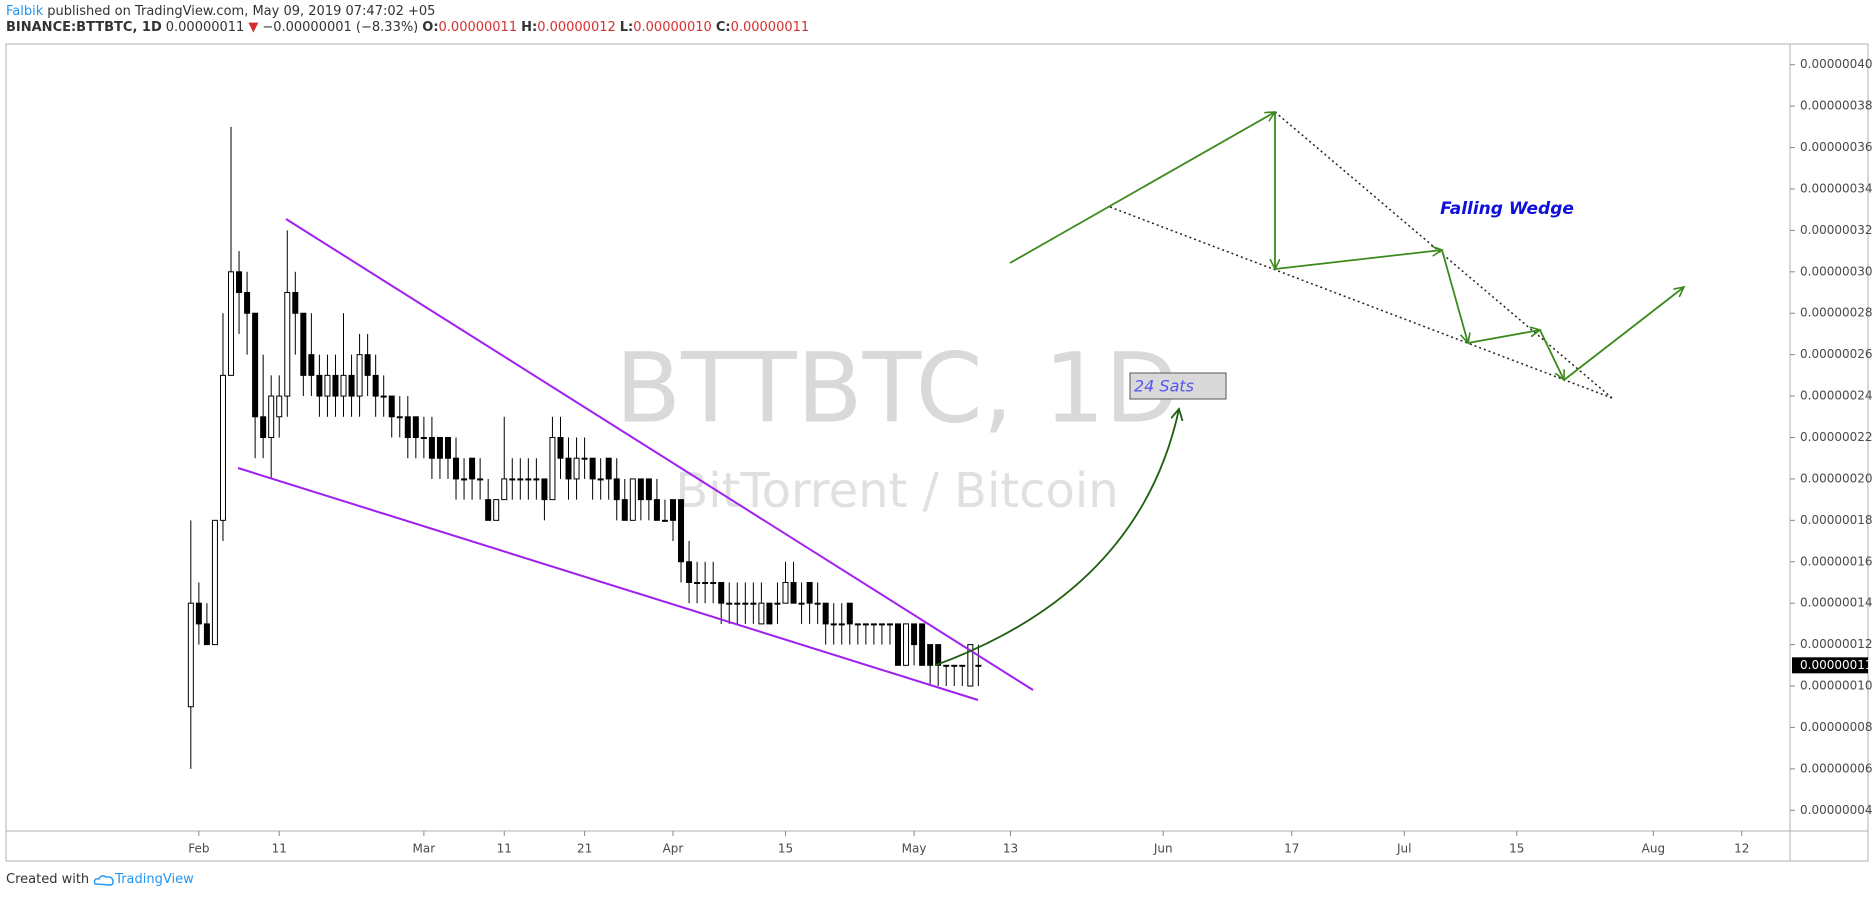  What do you see at coordinates (1653, 849) in the screenshot?
I see `x-tick-label: Aug` at bounding box center [1653, 849].